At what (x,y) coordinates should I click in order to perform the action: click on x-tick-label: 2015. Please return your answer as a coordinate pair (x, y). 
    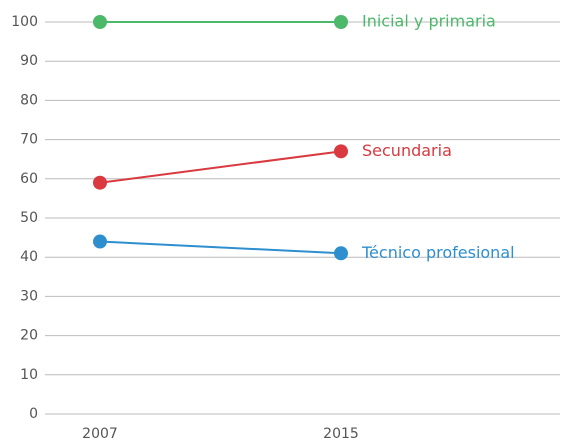
    Looking at the image, I should click on (341, 433).